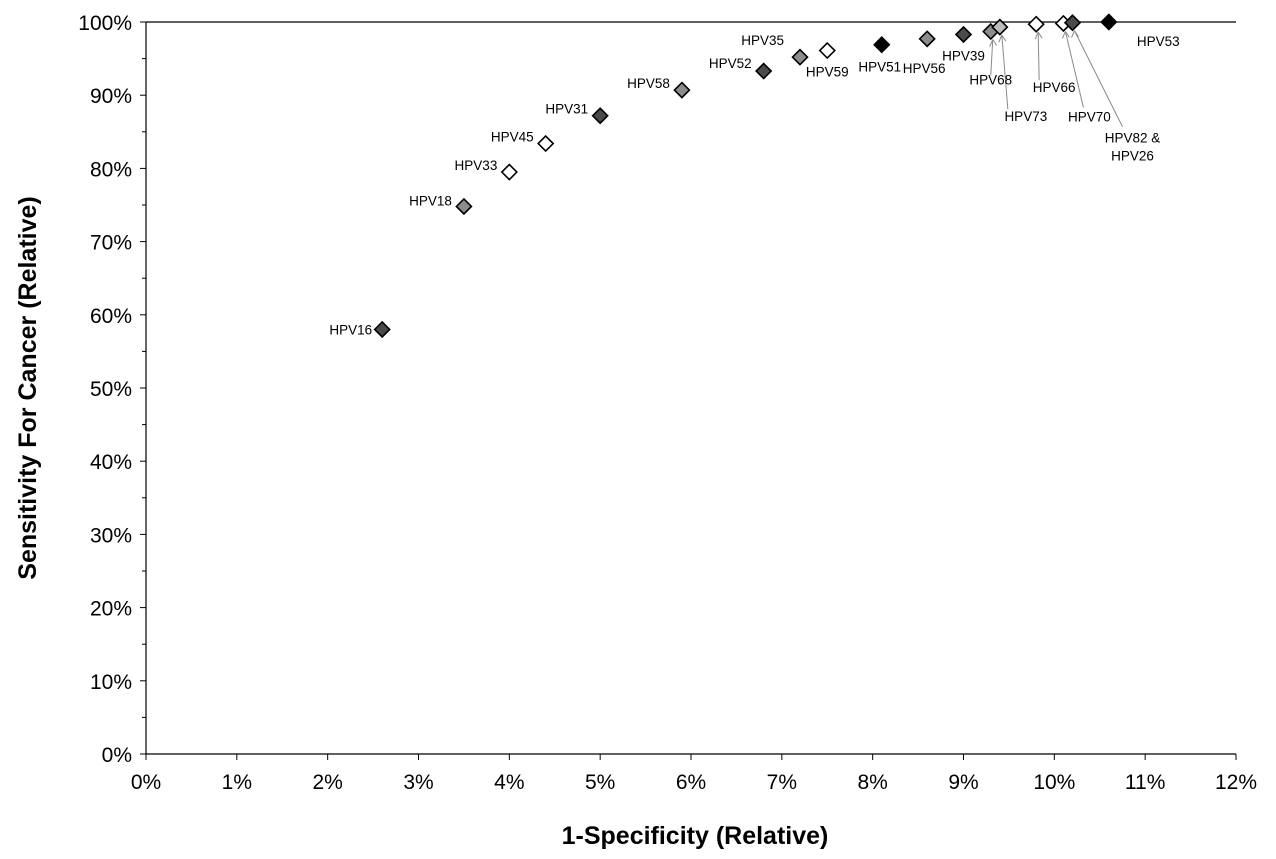  What do you see at coordinates (990, 80) in the screenshot?
I see `point-label: HPV68` at bounding box center [990, 80].